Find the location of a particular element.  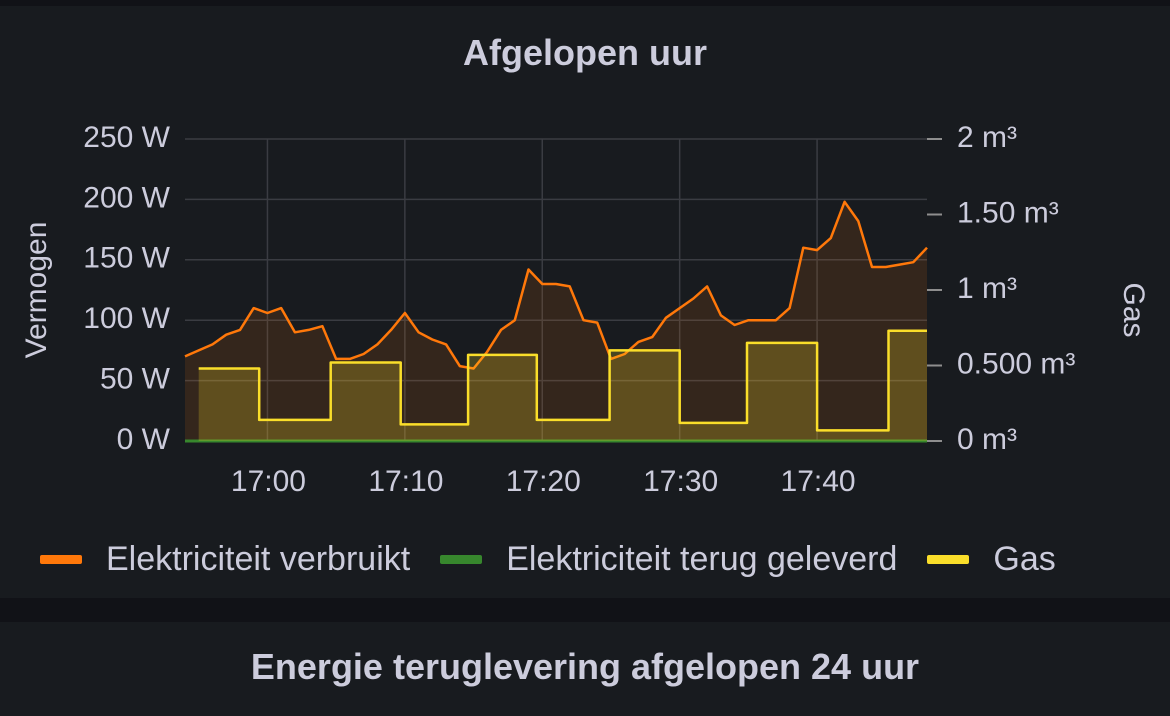

legend-item: Elektriciteit terug geleverd is located at coordinates (668, 559).